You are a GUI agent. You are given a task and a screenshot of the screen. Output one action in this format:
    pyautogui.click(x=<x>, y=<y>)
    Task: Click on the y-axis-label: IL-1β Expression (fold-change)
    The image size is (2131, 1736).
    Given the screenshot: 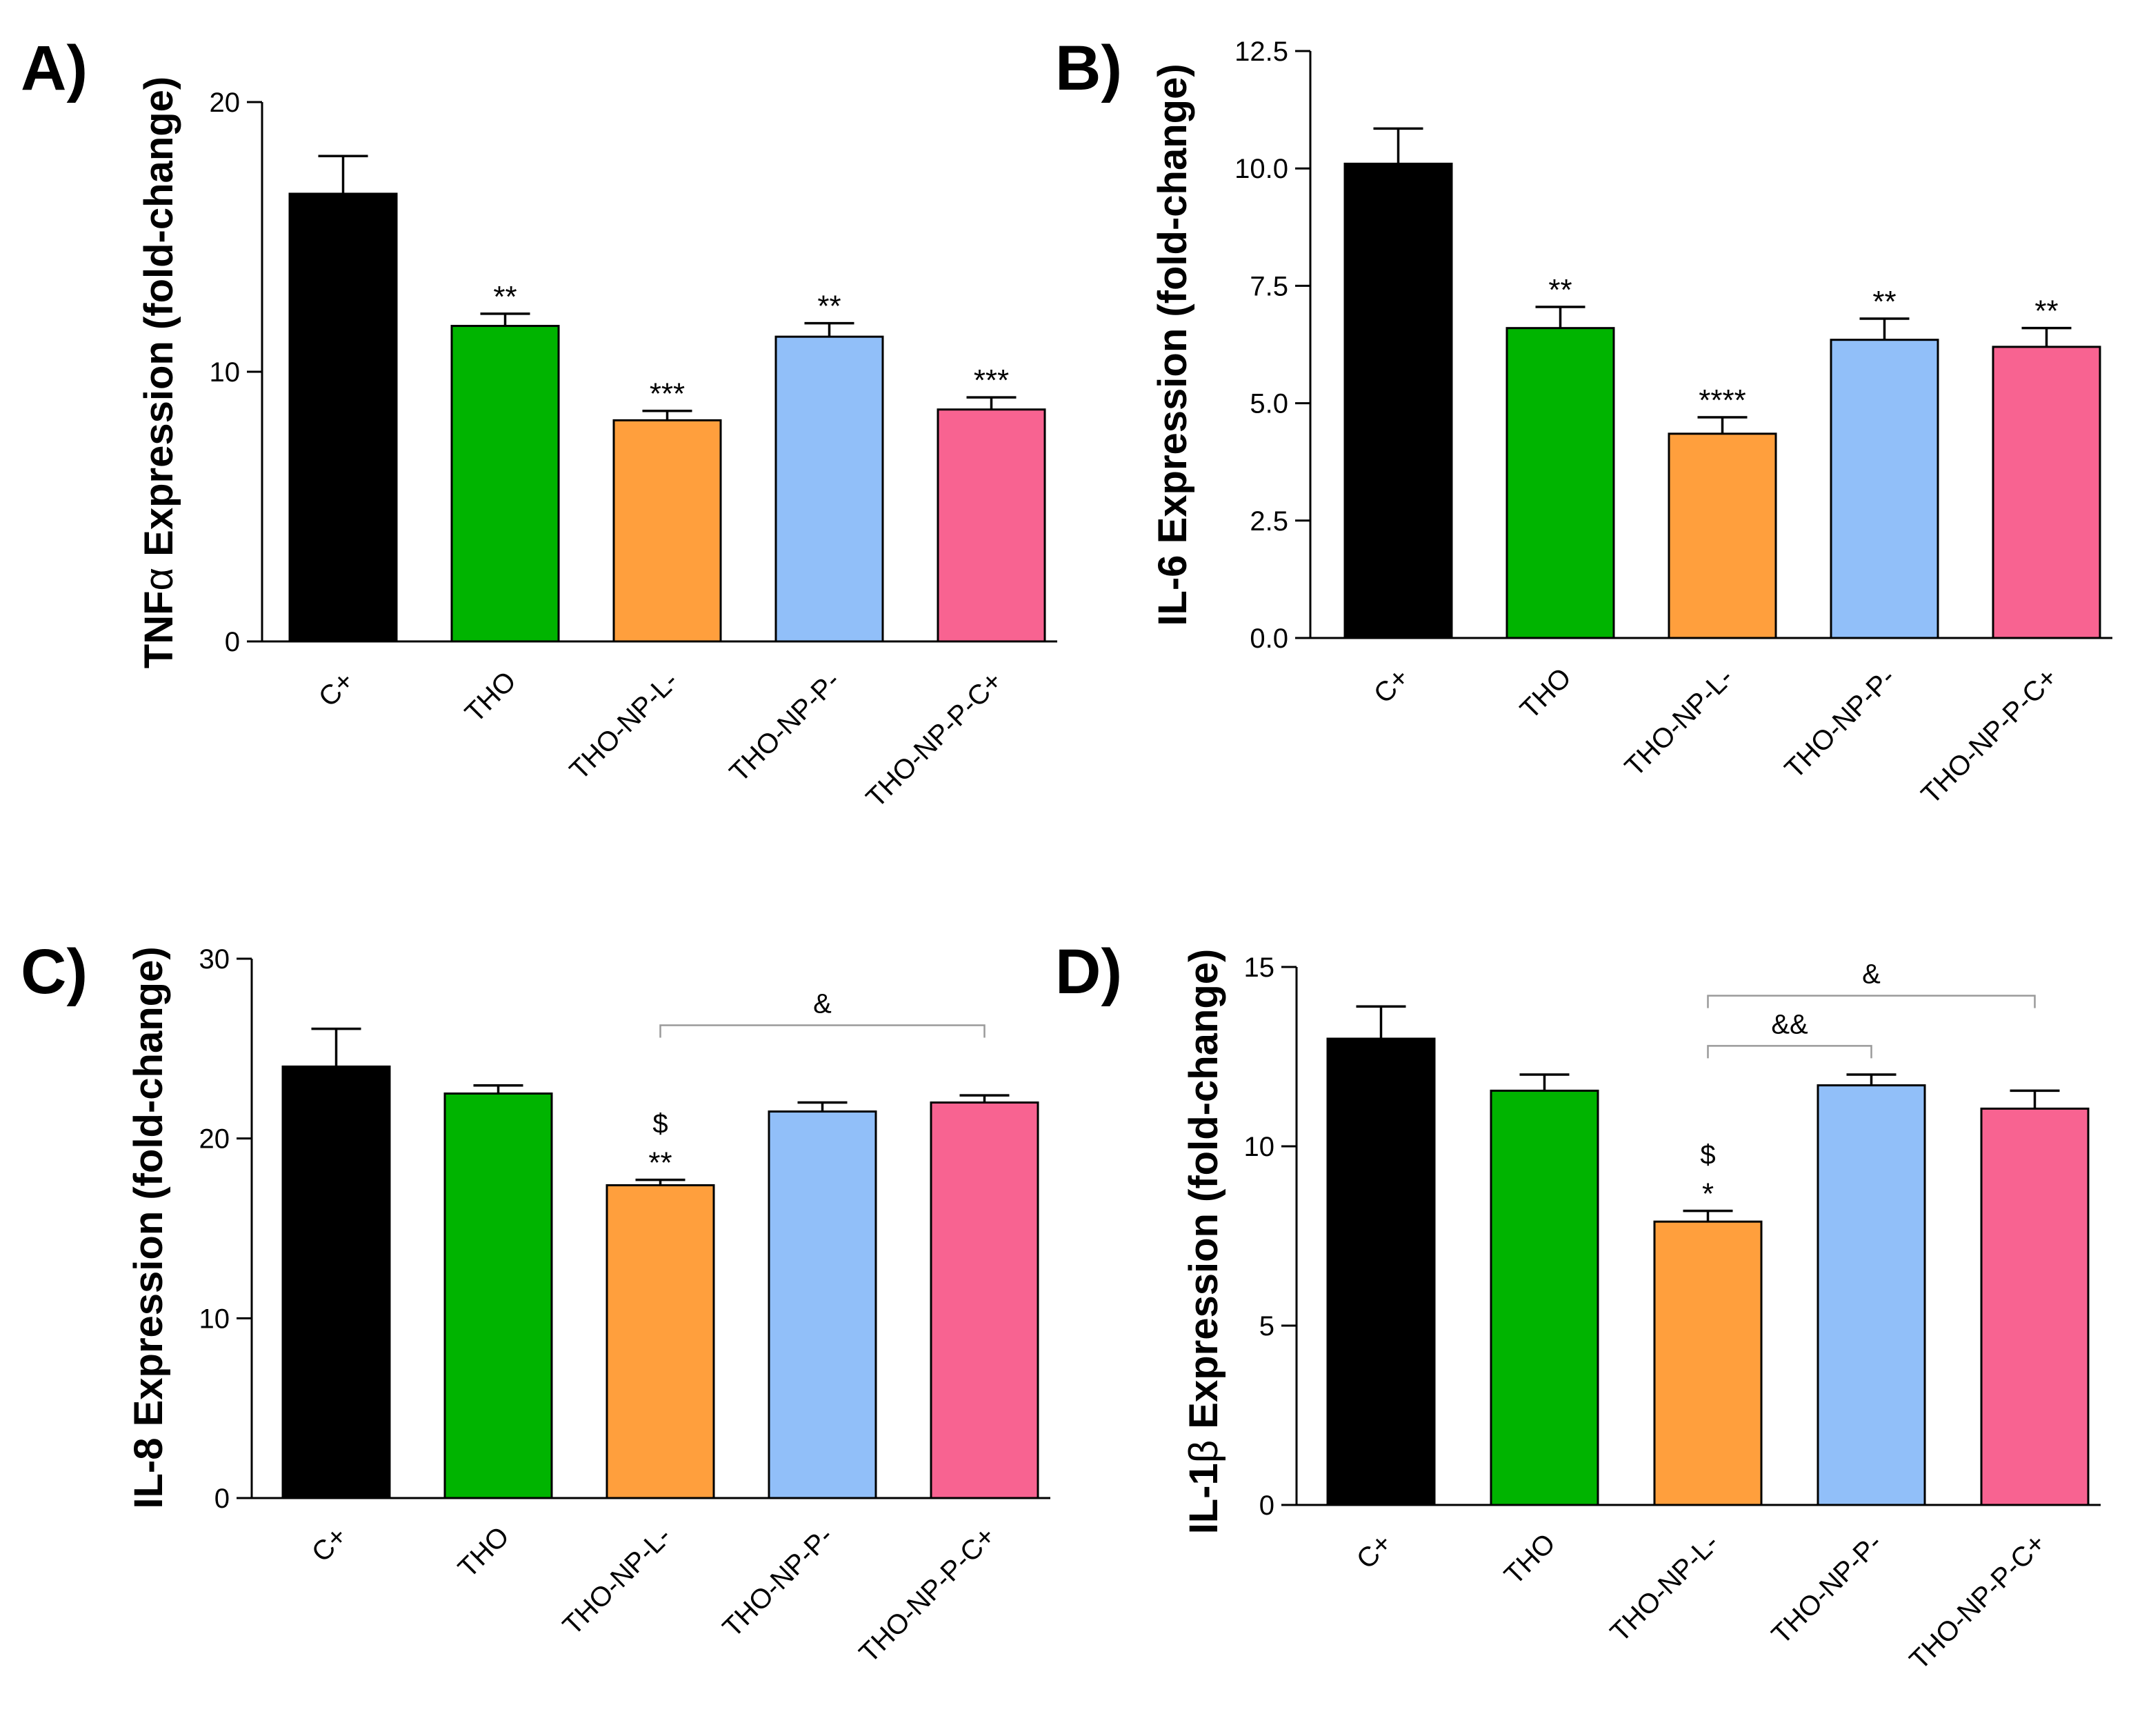 What is the action you would take?
    pyautogui.click(x=1203, y=1242)
    